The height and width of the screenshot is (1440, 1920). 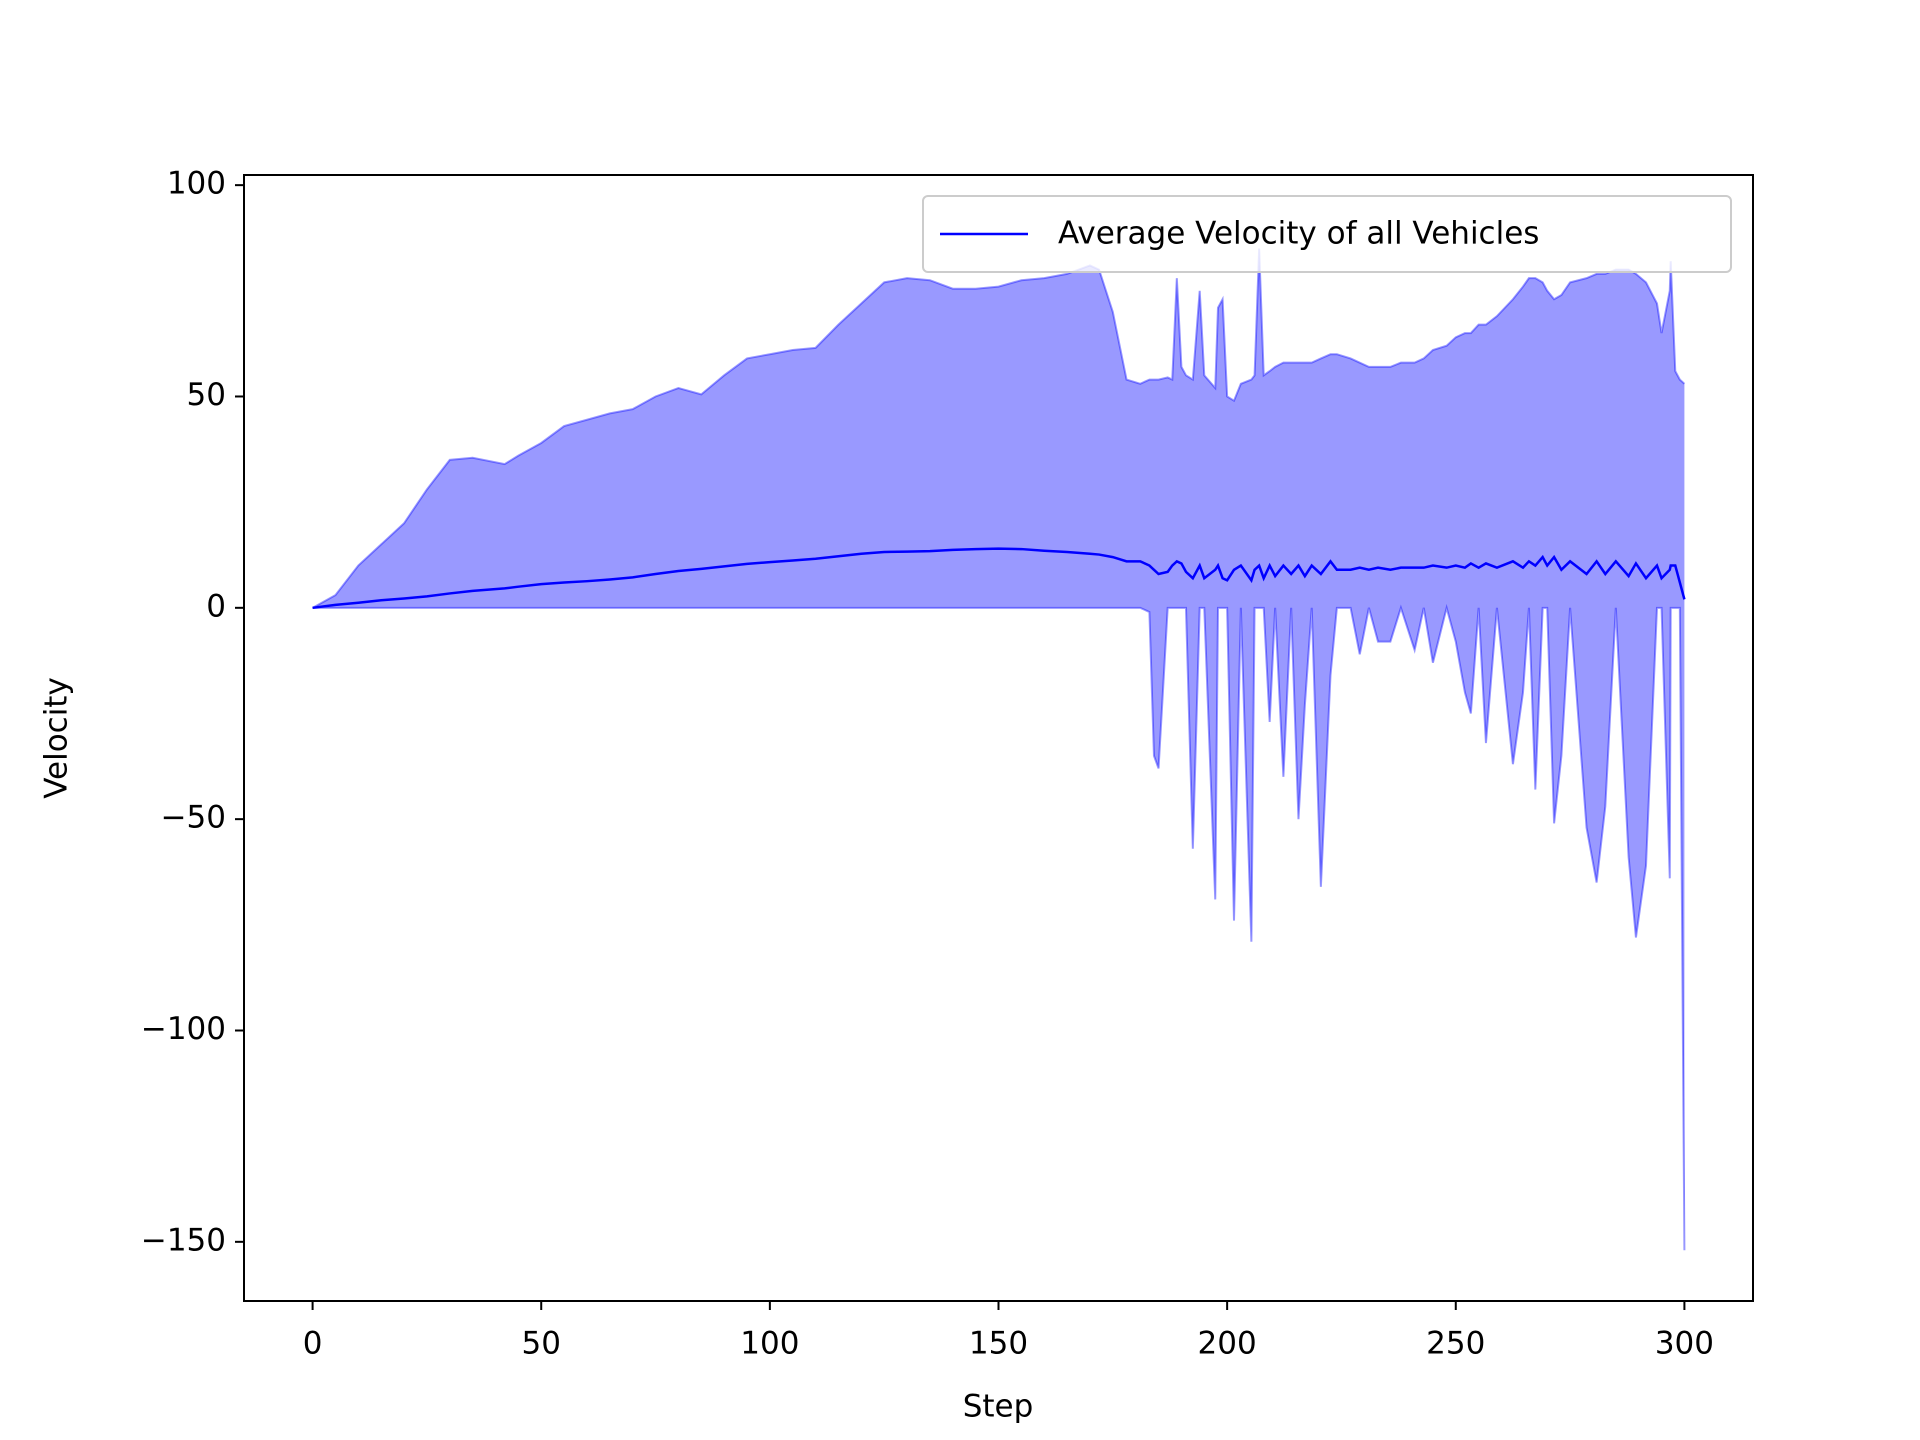 What do you see at coordinates (313, 1344) in the screenshot?
I see `x-tick-label: 0` at bounding box center [313, 1344].